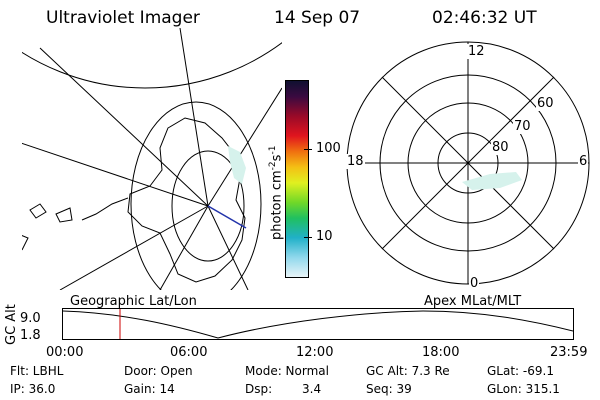 The width and height of the screenshot is (600, 400). What do you see at coordinates (315, 352) in the screenshot?
I see `time-tick-1200: 12:00` at bounding box center [315, 352].